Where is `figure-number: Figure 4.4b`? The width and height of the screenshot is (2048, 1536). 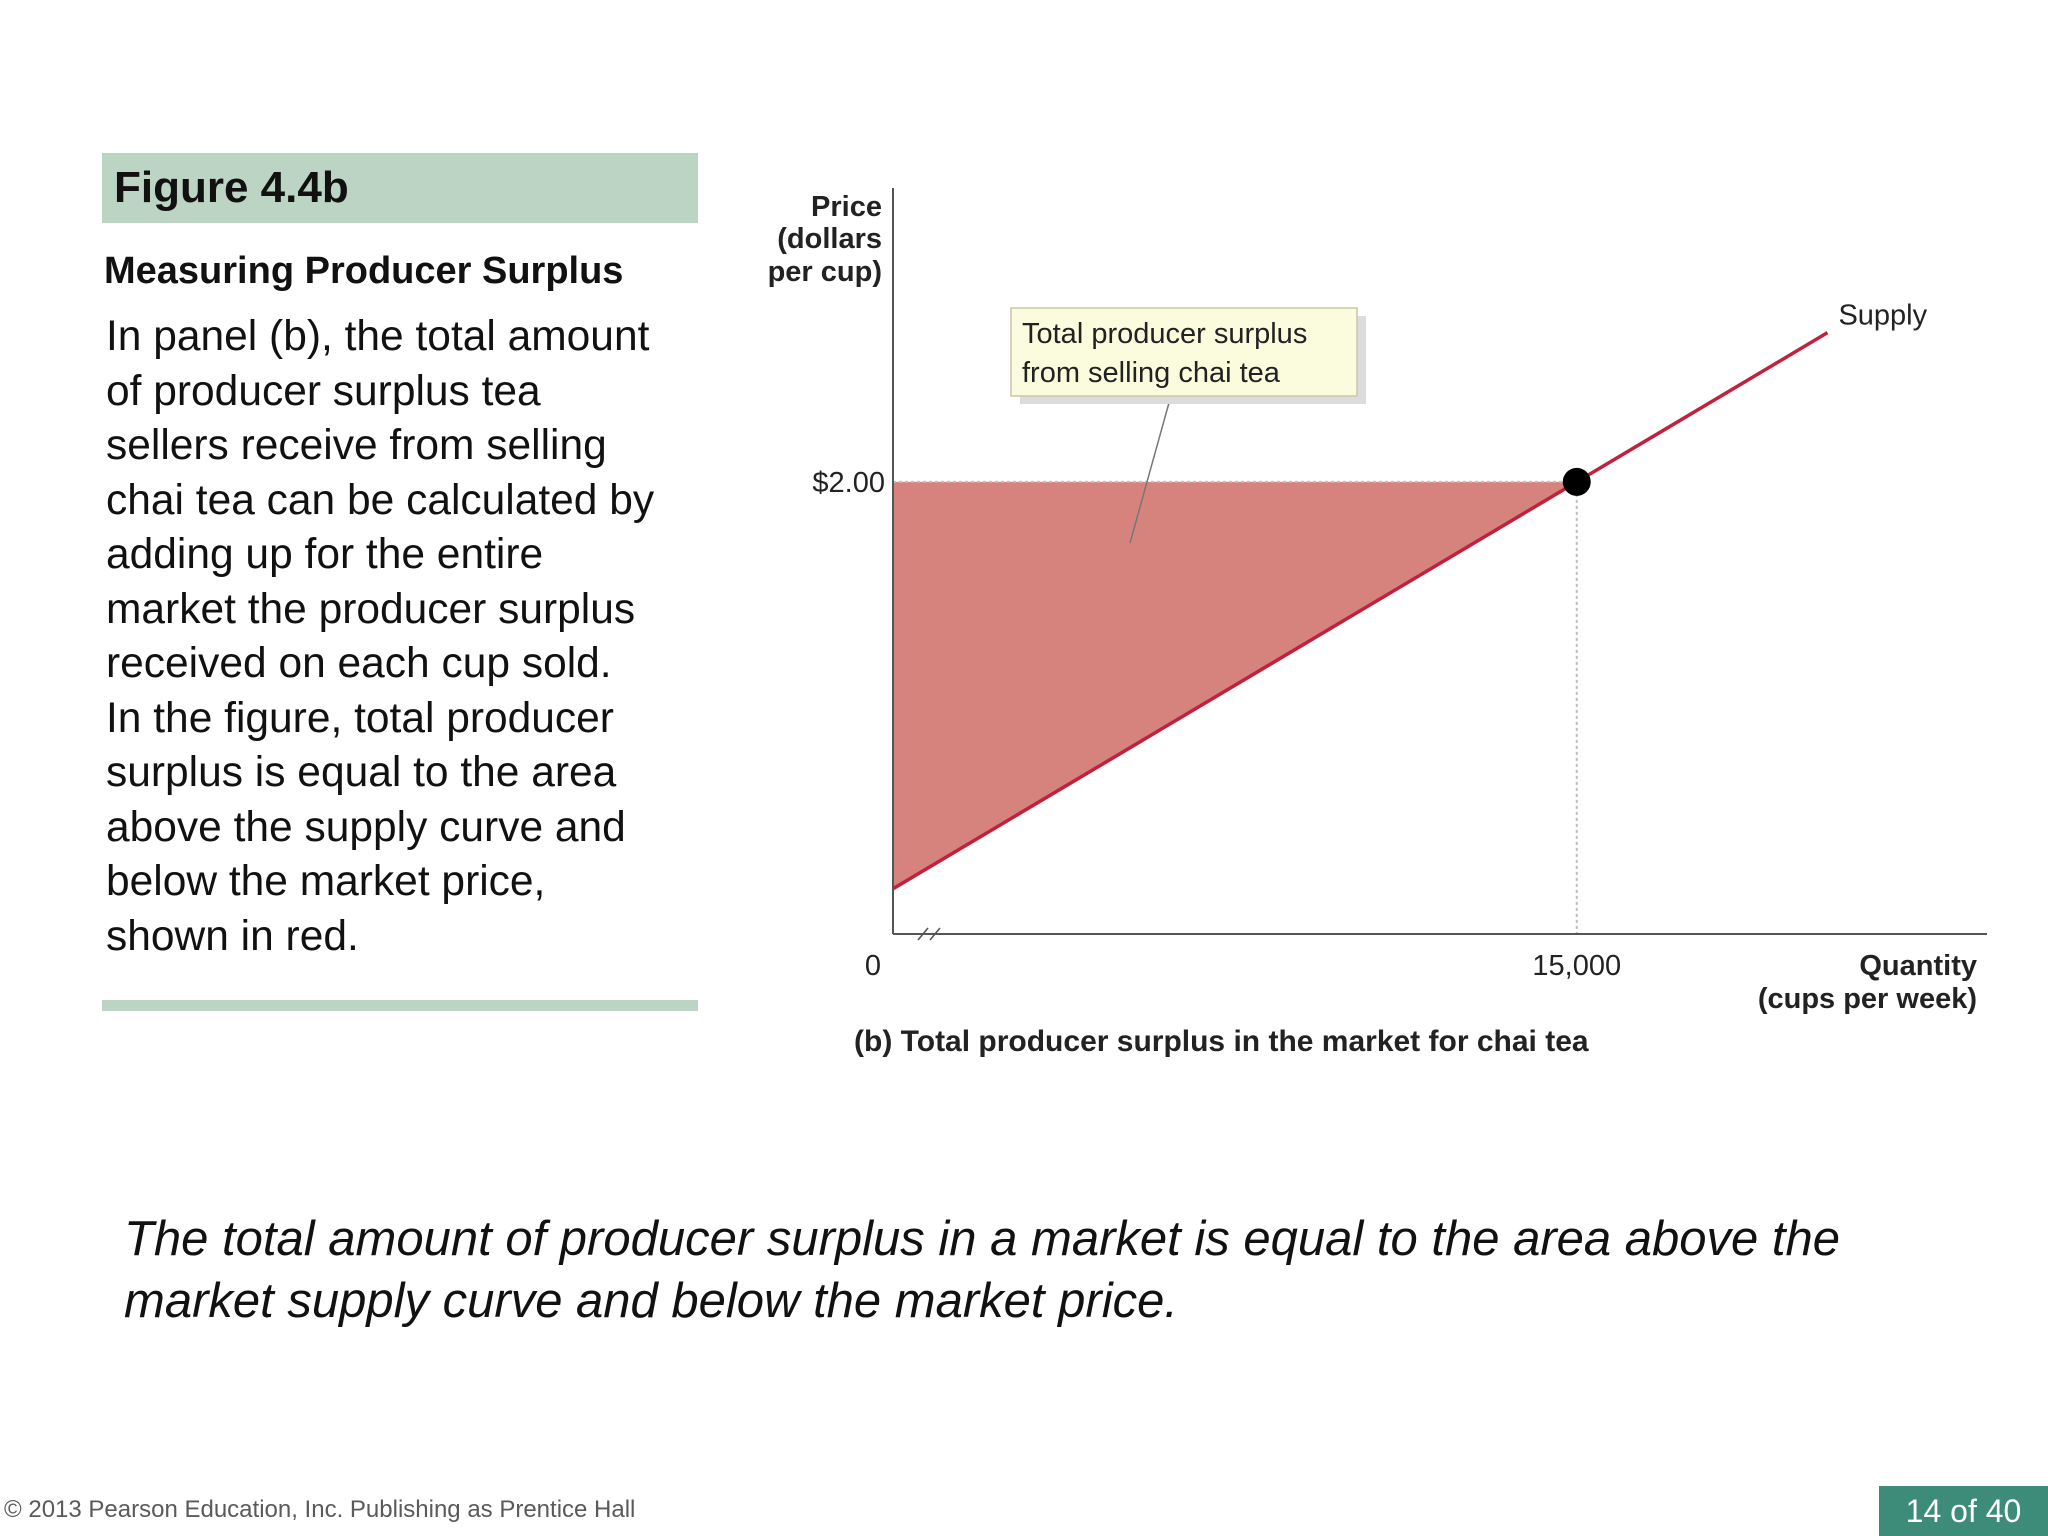
figure-number: Figure 4.4b is located at coordinates (231, 187).